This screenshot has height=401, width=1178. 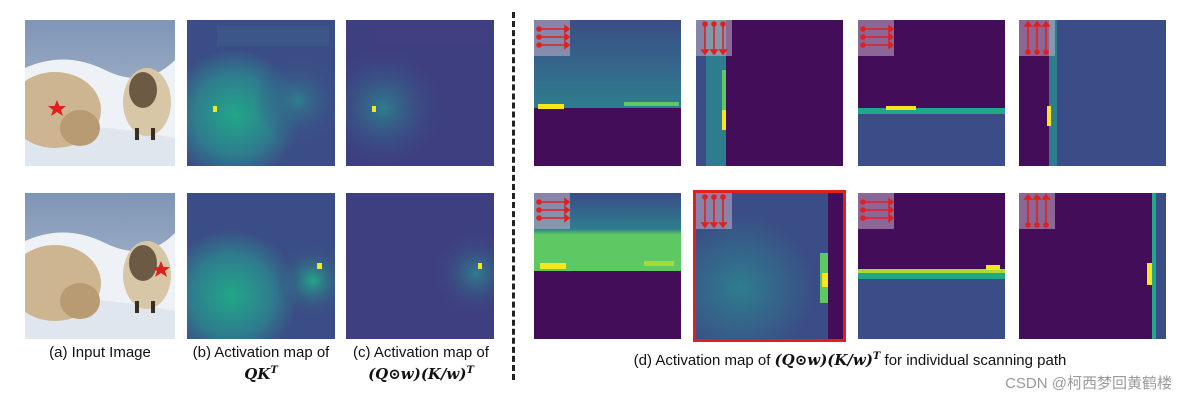 I want to click on input-image-row1, so click(x=100, y=93).